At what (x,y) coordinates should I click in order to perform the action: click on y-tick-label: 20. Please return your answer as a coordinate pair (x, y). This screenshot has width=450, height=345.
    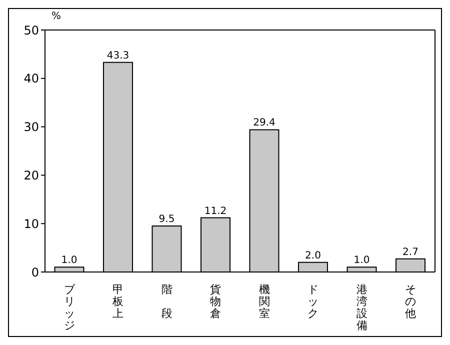
    Looking at the image, I should click on (31, 175).